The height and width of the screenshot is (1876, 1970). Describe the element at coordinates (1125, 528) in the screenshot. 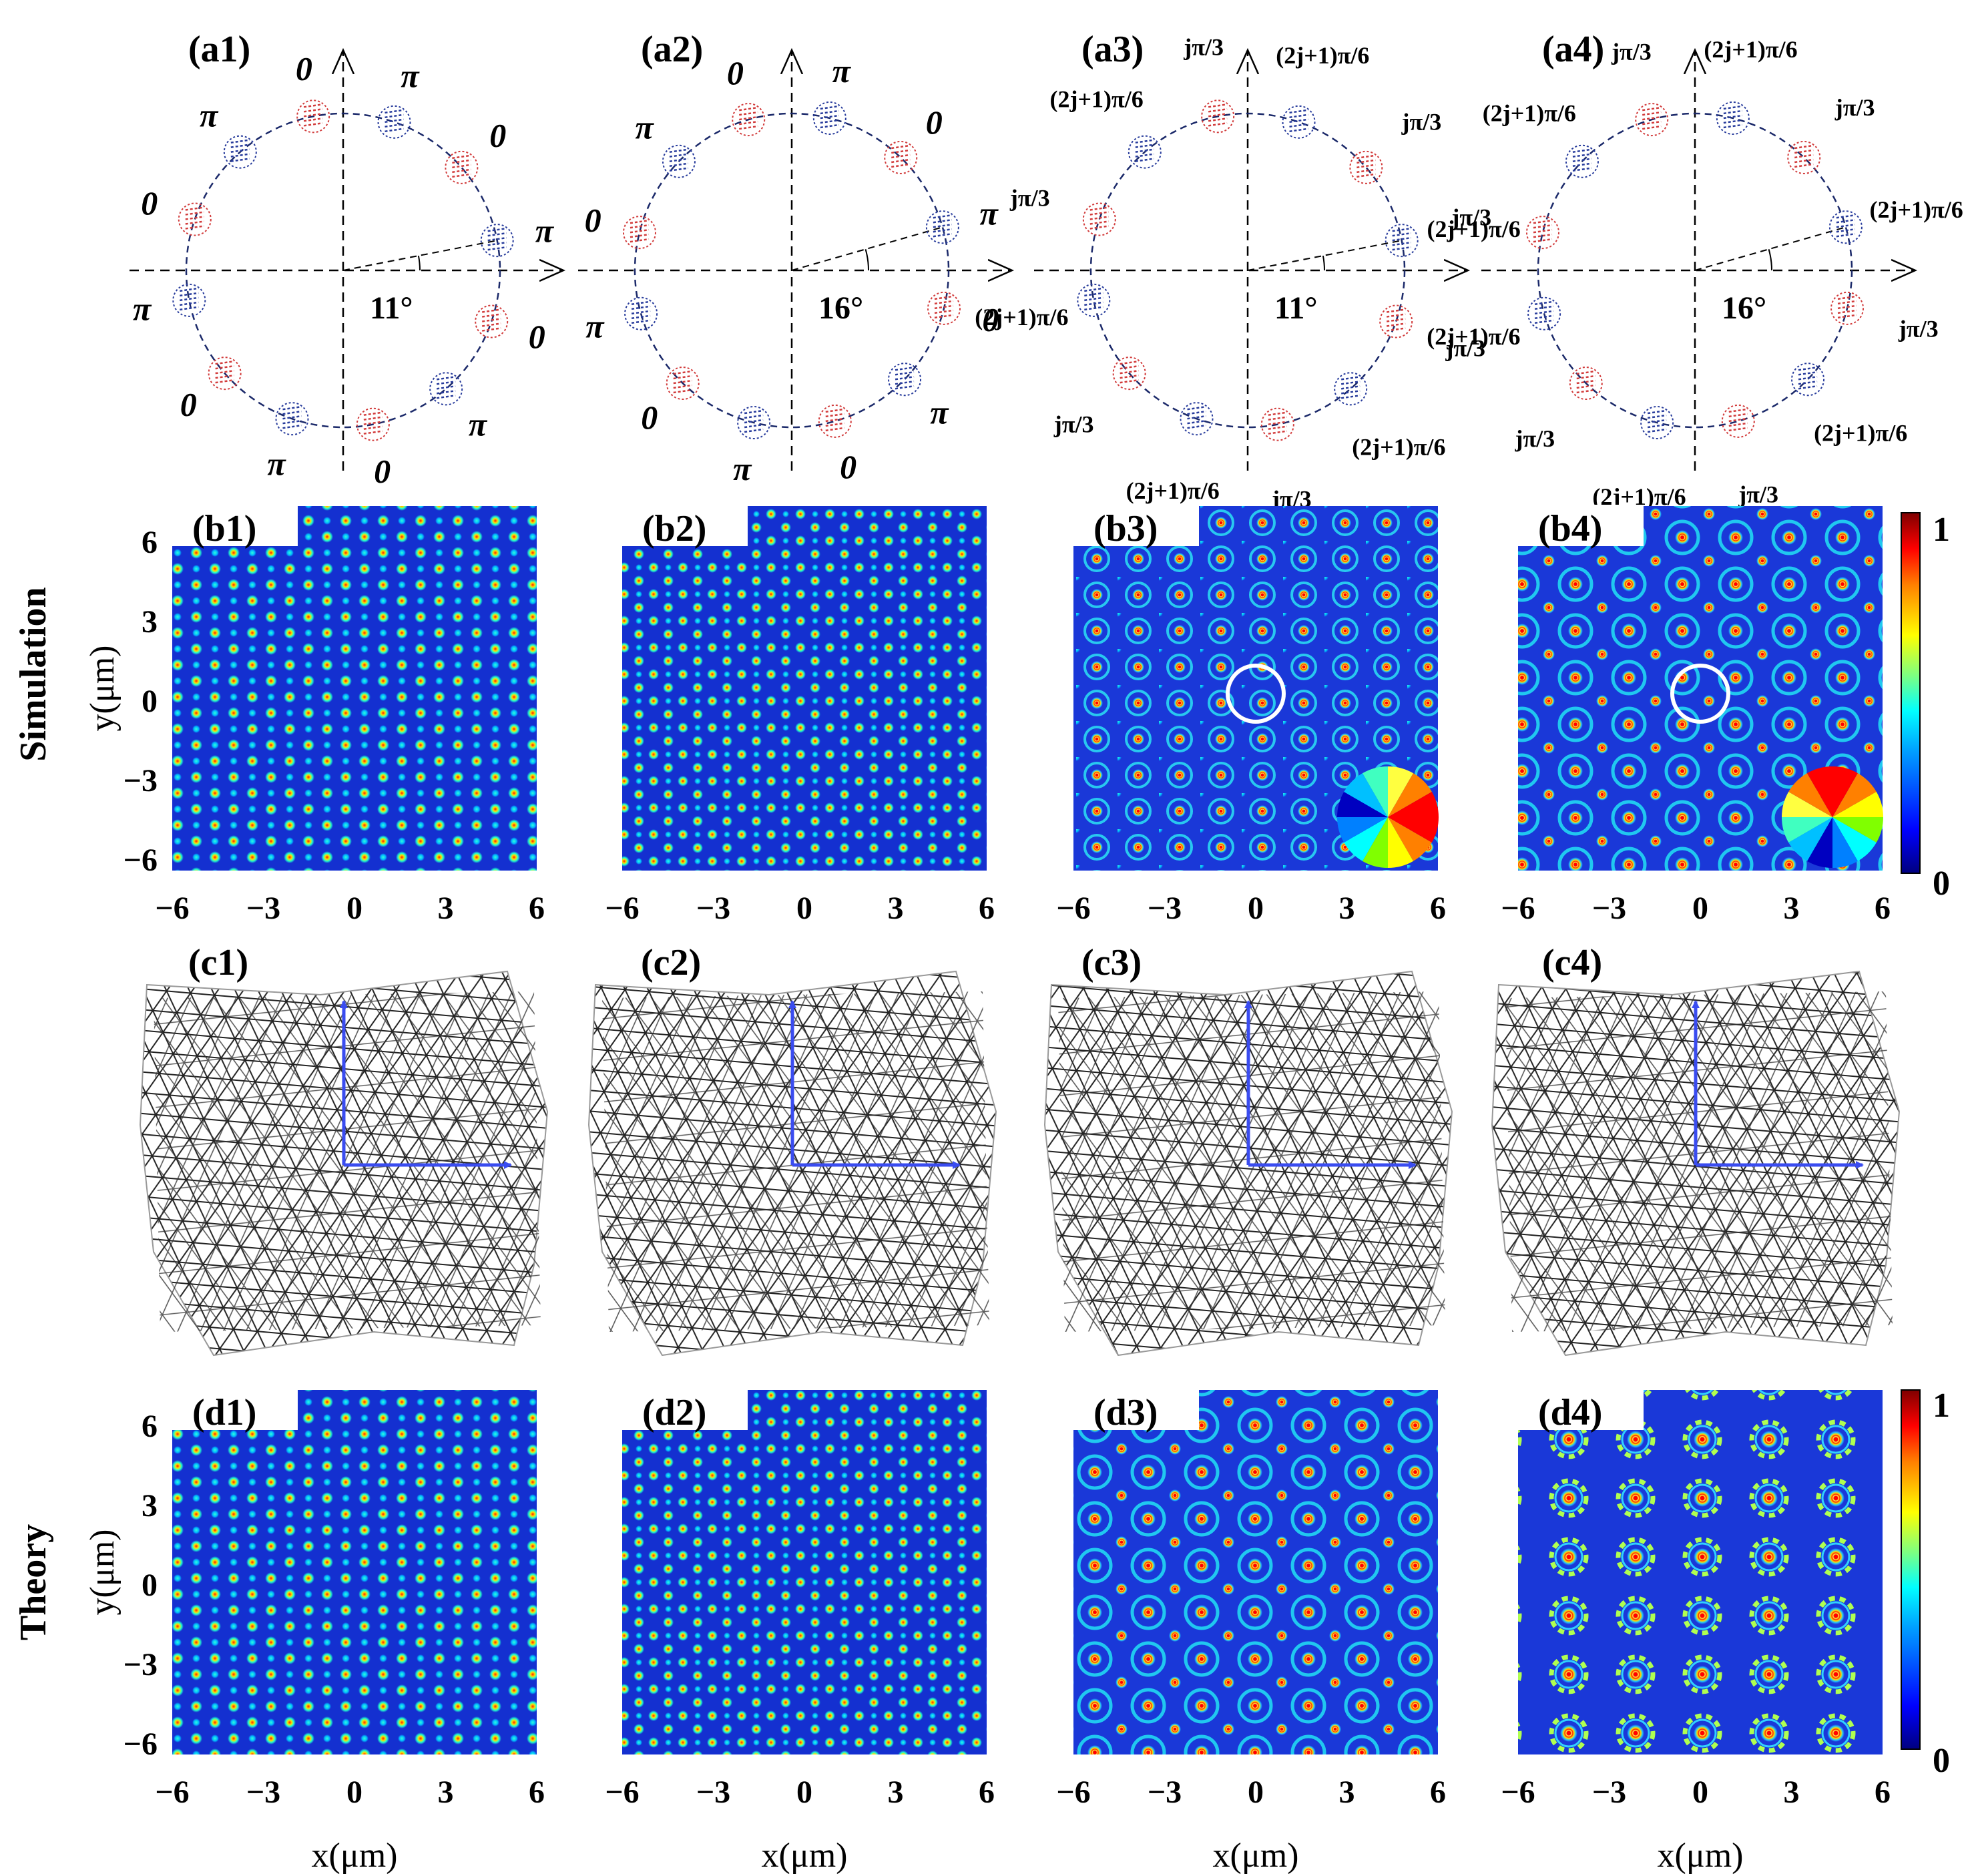

I see `panel-label: (b3)` at that location.